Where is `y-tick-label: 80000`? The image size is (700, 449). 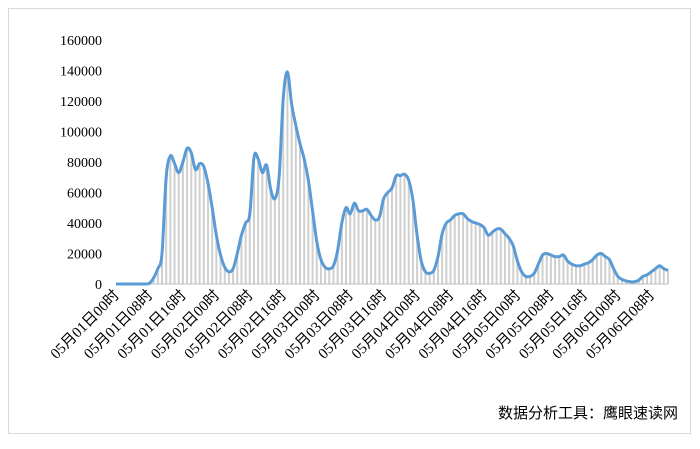
y-tick-label: 80000 is located at coordinates (84, 163).